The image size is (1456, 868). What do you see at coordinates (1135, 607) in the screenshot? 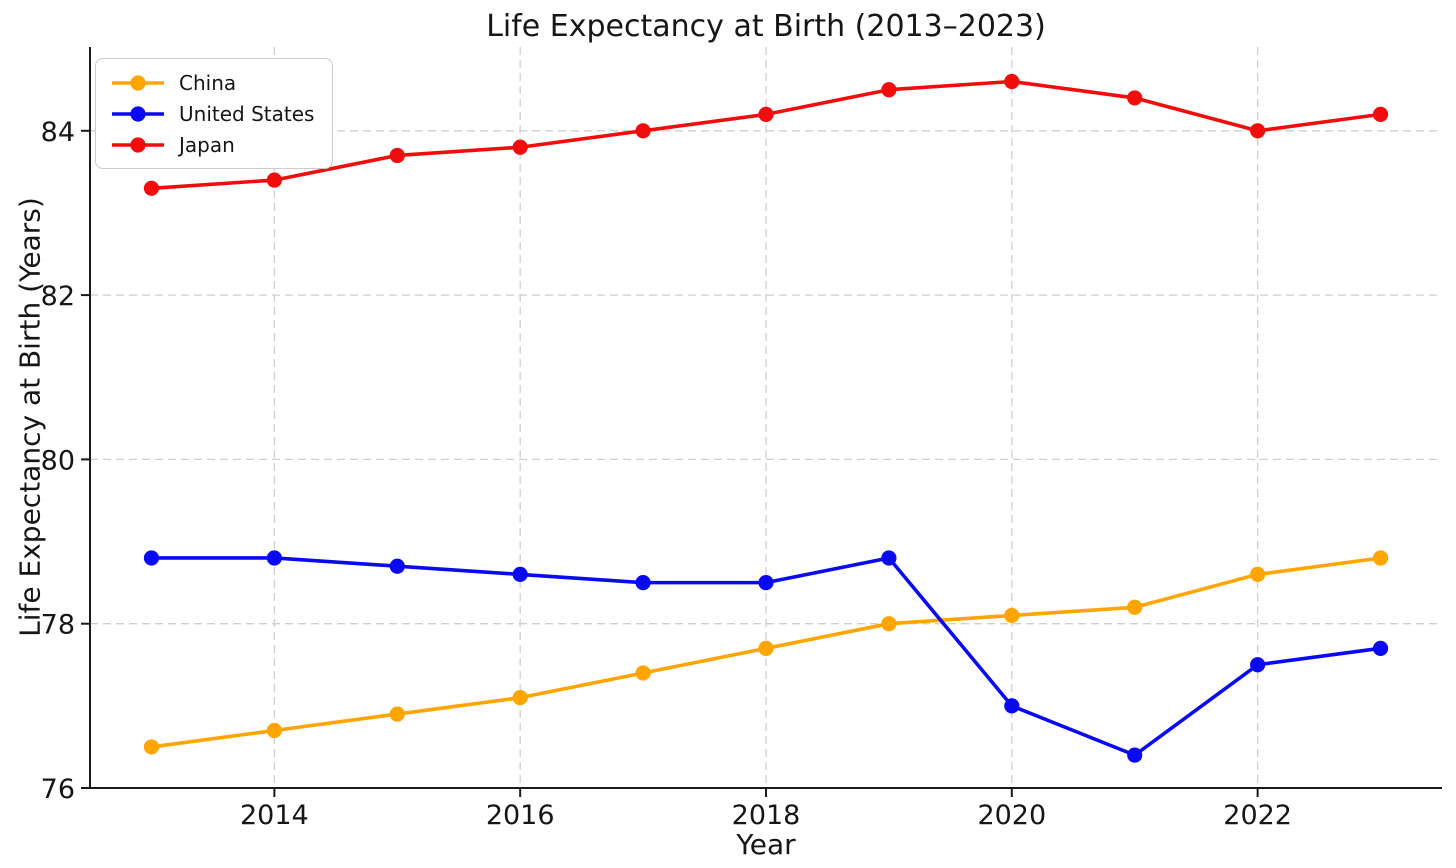
I see `data-point-china-2021` at bounding box center [1135, 607].